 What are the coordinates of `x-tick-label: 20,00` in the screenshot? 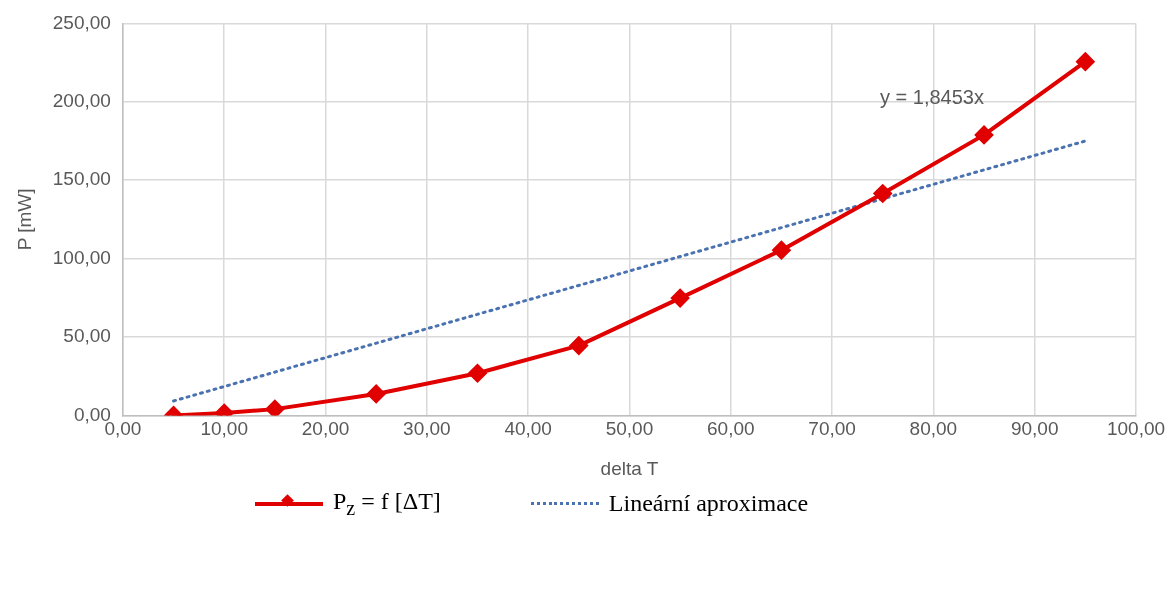 It's located at (325, 429).